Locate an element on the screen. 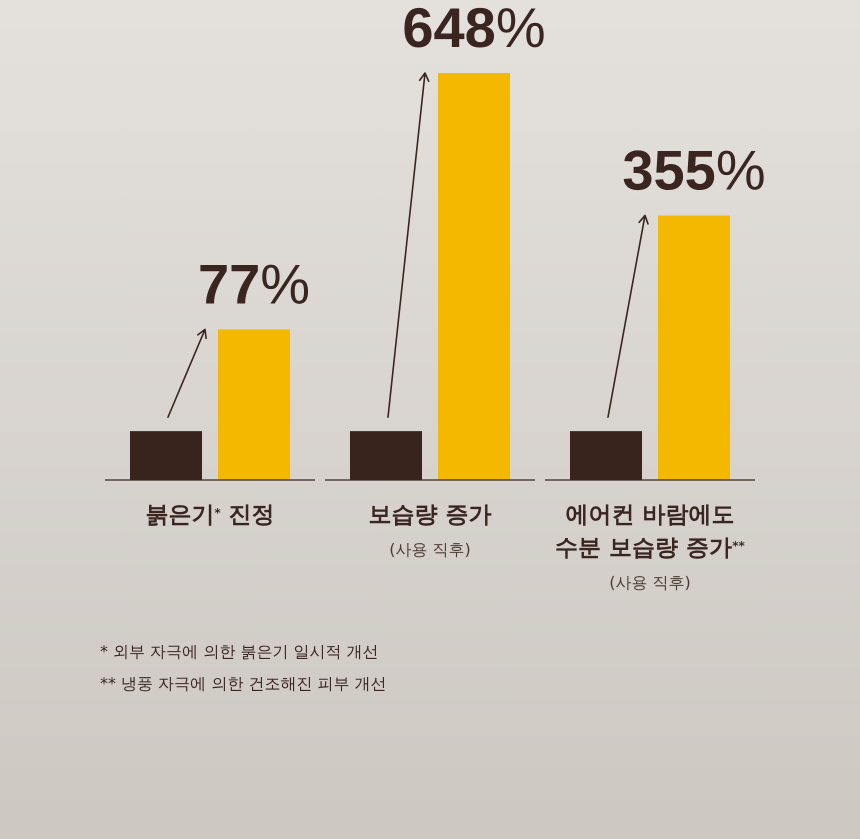 The width and height of the screenshot is (860, 839). category-label: 에어컨 바람에도 수분 보습량 증가$^{**}$ (사용 직후) is located at coordinates (650, 547).